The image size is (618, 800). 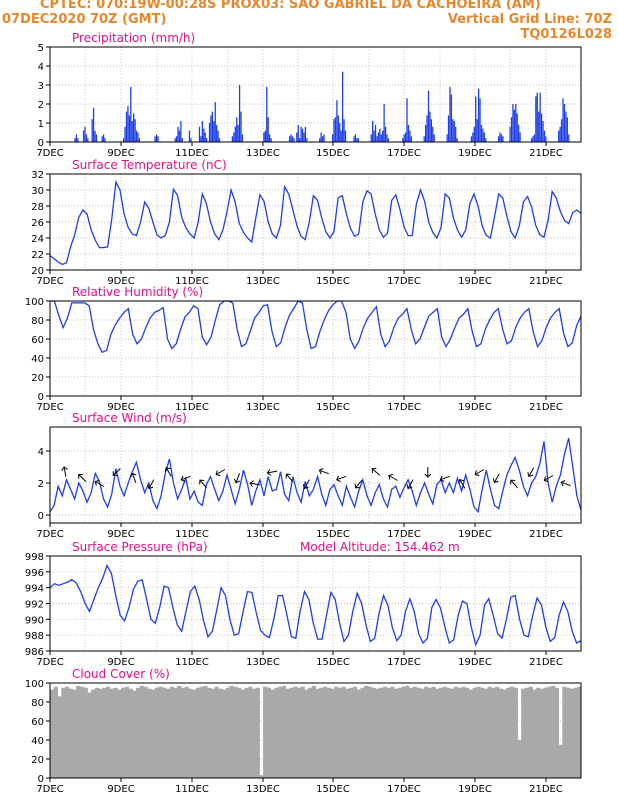 I want to click on y-tick-label: 4, so click(x=41, y=67).